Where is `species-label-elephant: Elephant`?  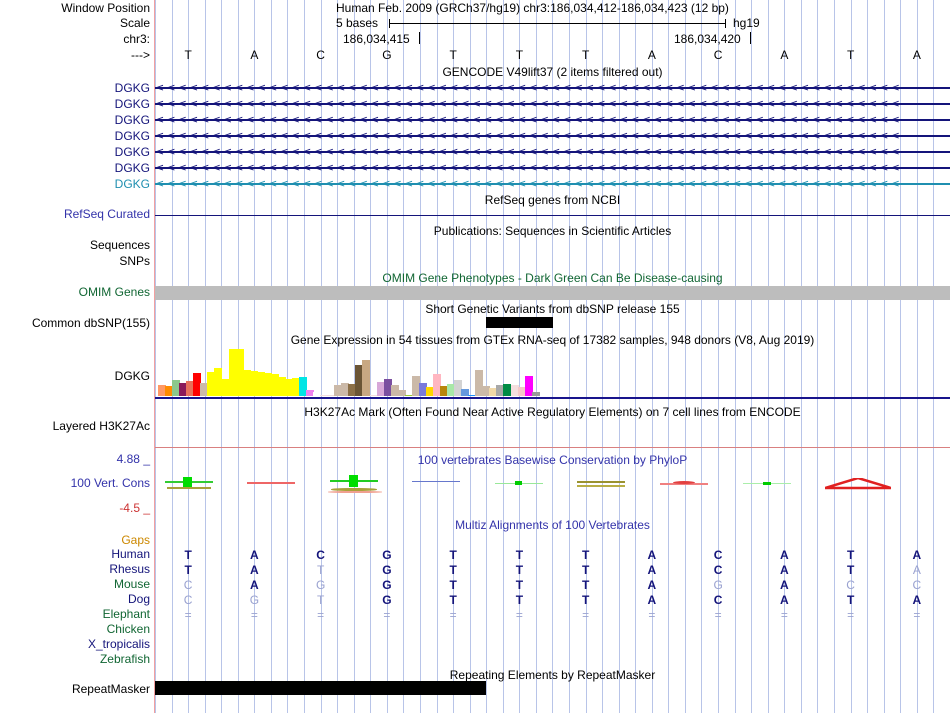
species-label-elephant: Elephant is located at coordinates (126, 614).